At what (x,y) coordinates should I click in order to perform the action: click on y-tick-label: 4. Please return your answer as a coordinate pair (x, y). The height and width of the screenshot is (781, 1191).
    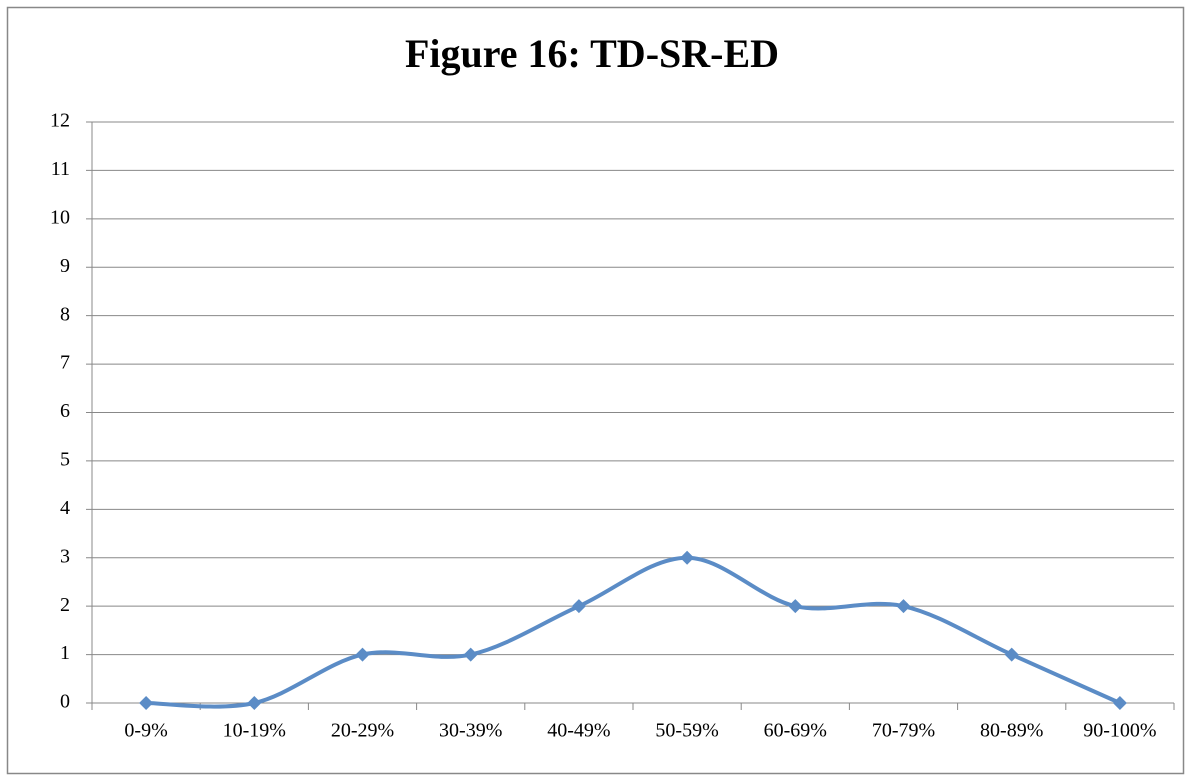
    Looking at the image, I should click on (65, 508).